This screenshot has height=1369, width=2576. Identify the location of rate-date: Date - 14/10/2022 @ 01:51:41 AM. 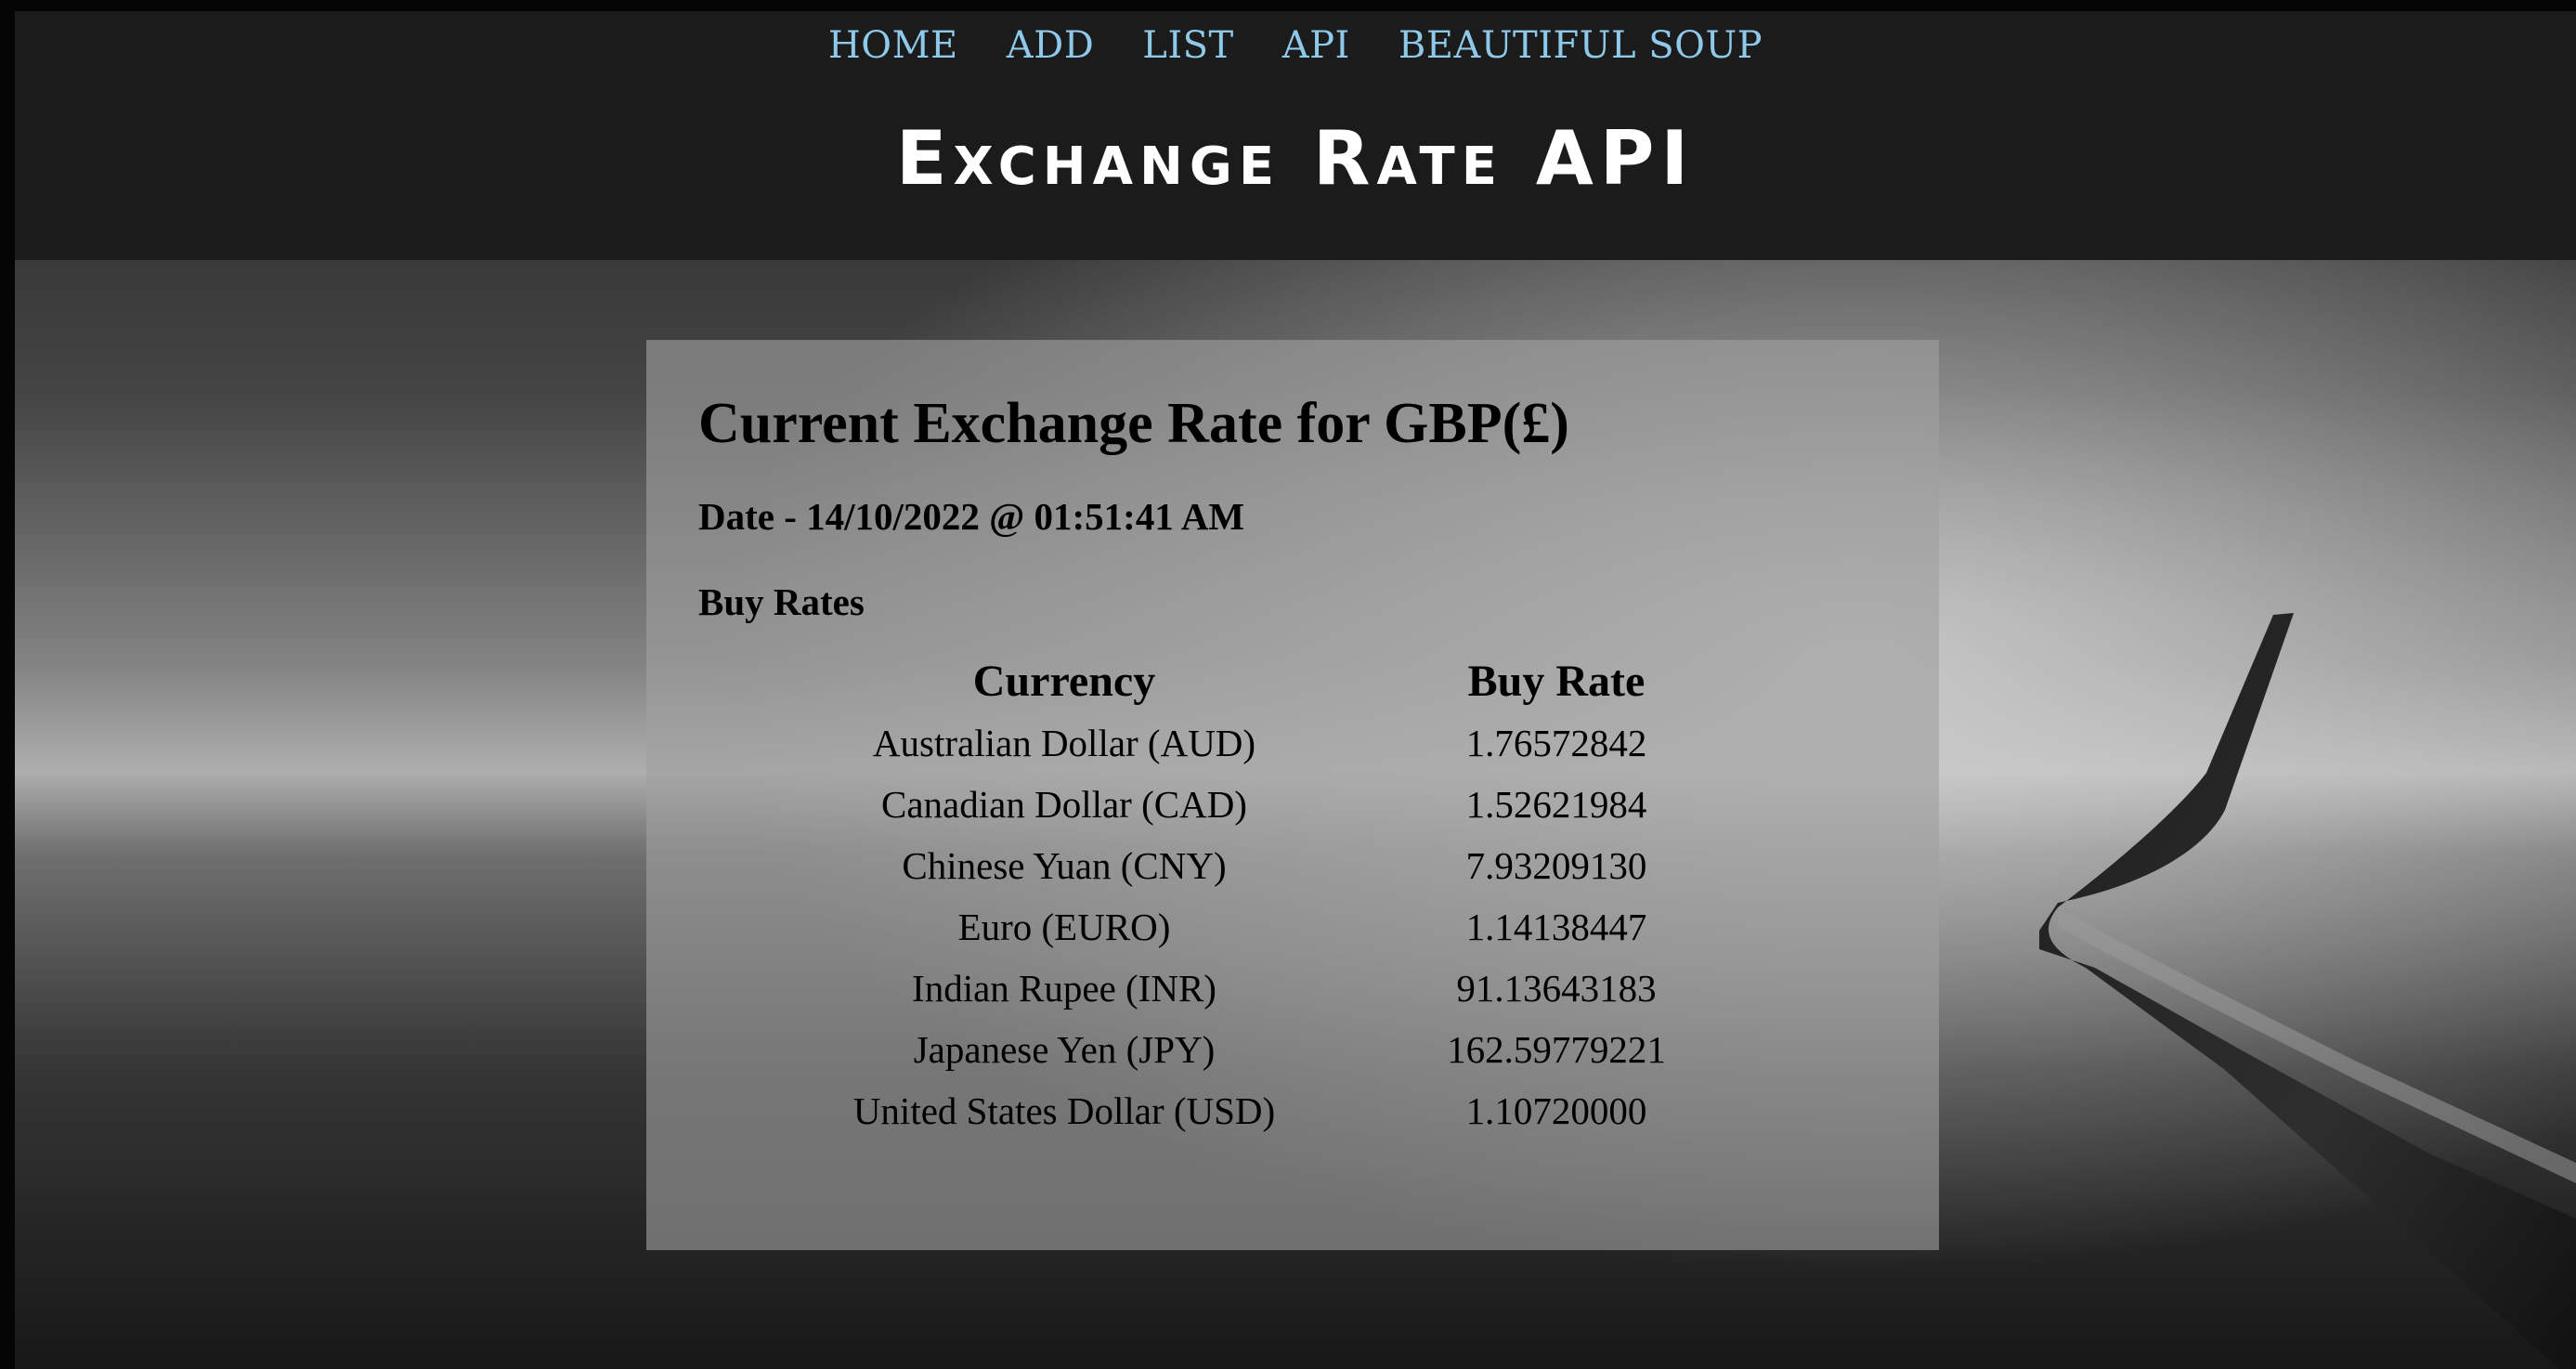
(972, 517).